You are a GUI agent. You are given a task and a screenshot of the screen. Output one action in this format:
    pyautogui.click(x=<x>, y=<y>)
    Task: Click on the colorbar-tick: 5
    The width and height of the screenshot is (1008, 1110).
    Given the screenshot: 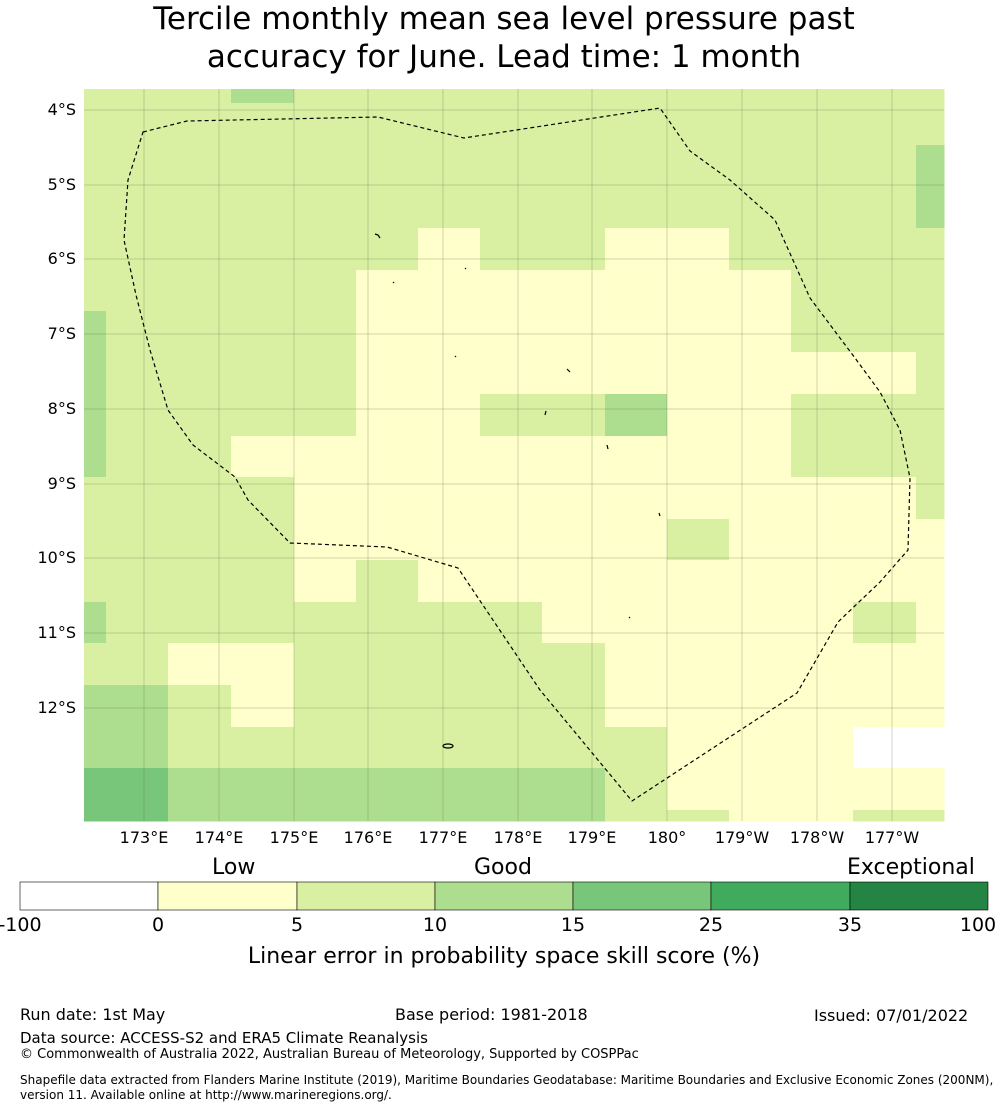 What is the action you would take?
    pyautogui.click(x=297, y=925)
    